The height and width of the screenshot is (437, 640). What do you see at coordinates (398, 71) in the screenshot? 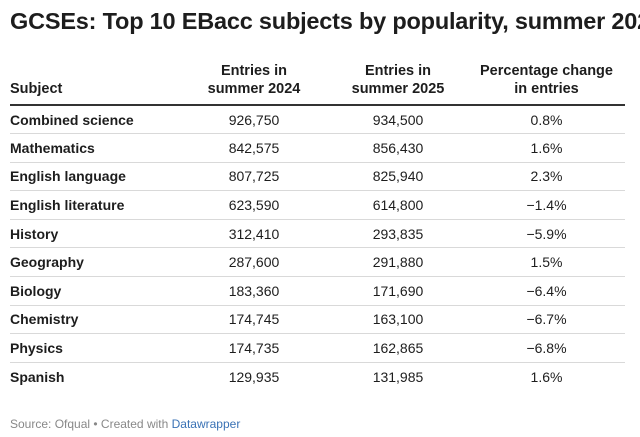
I see `header-entries-2025-line1: Entries in` at bounding box center [398, 71].